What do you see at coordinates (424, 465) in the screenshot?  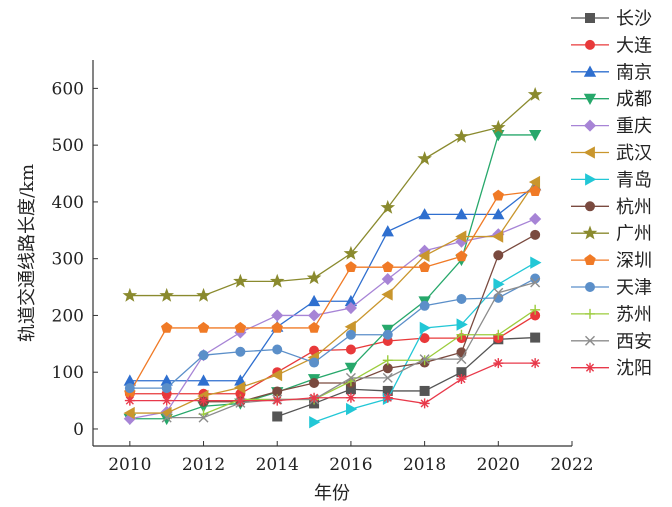 I see `x-tick-label: 2018` at bounding box center [424, 465].